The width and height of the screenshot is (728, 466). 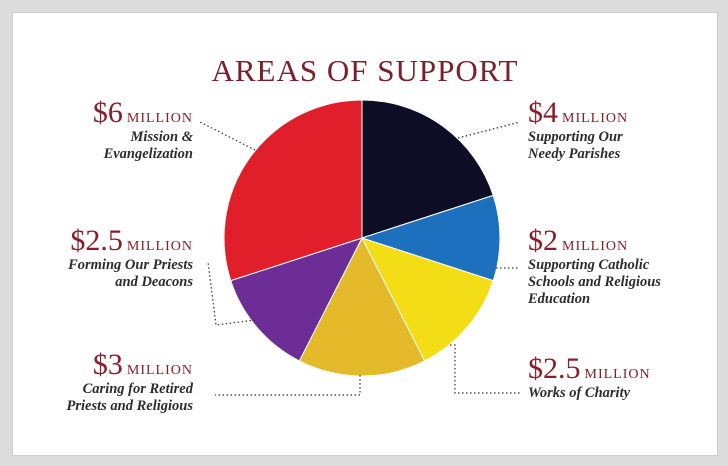 I want to click on slice-label-line: Works of Charity, so click(x=579, y=393).